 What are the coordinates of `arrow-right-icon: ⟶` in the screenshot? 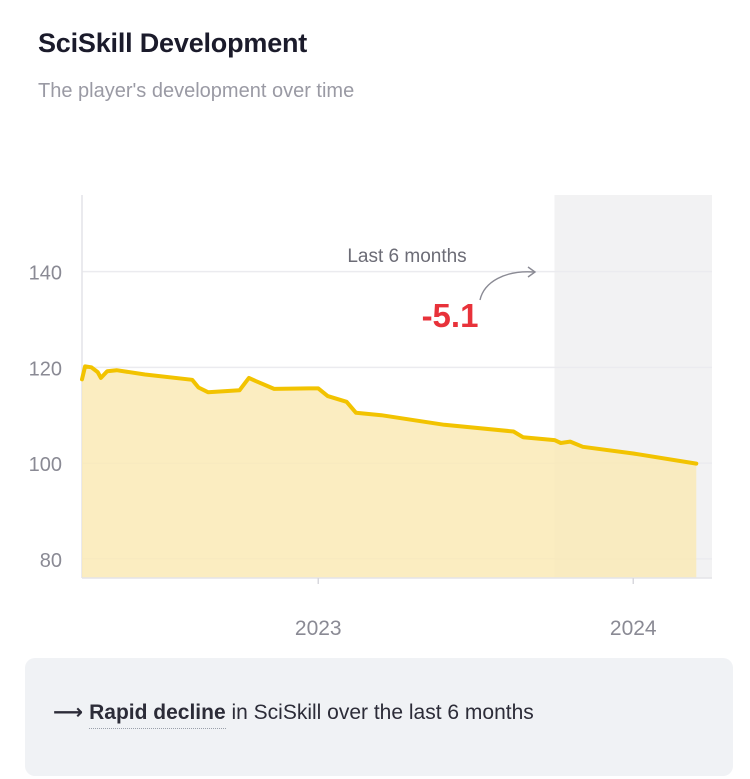 It's located at (68, 712).